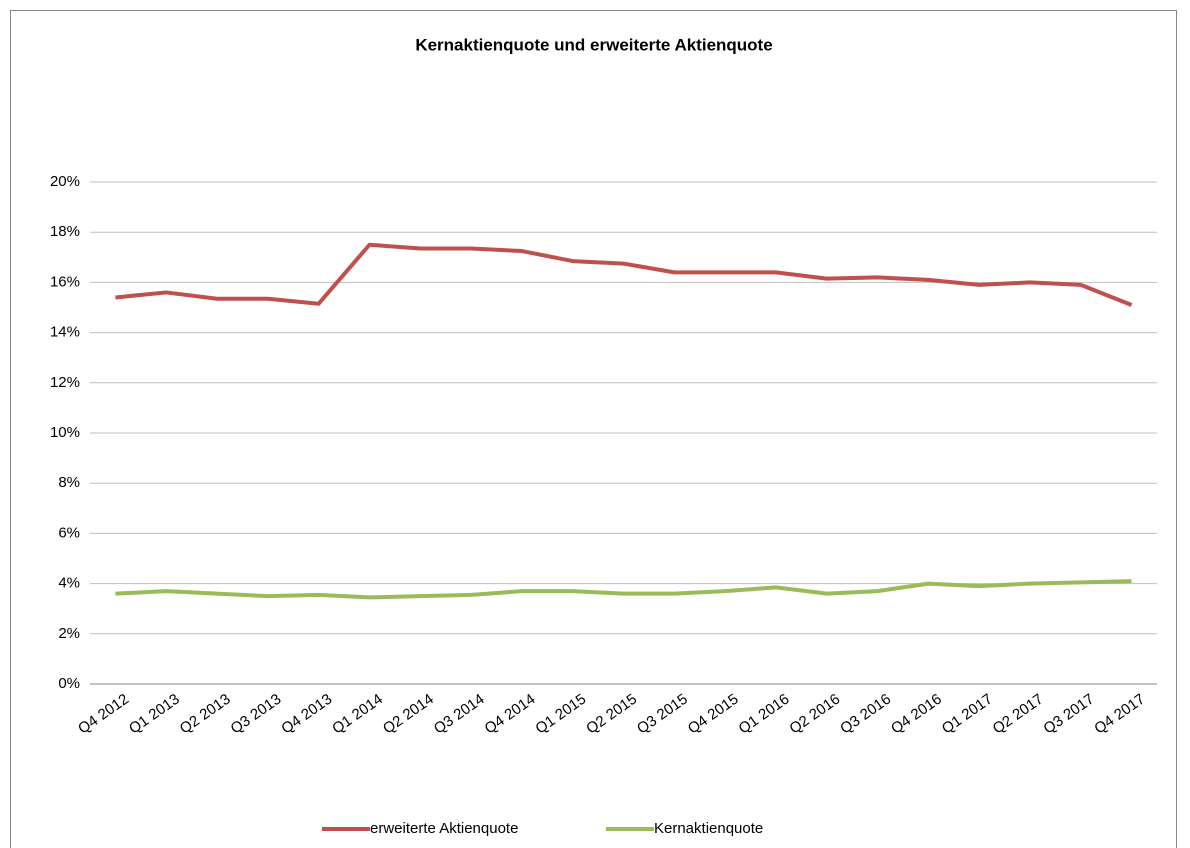  What do you see at coordinates (69, 633) in the screenshot?
I see `y-tick-label: 2%` at bounding box center [69, 633].